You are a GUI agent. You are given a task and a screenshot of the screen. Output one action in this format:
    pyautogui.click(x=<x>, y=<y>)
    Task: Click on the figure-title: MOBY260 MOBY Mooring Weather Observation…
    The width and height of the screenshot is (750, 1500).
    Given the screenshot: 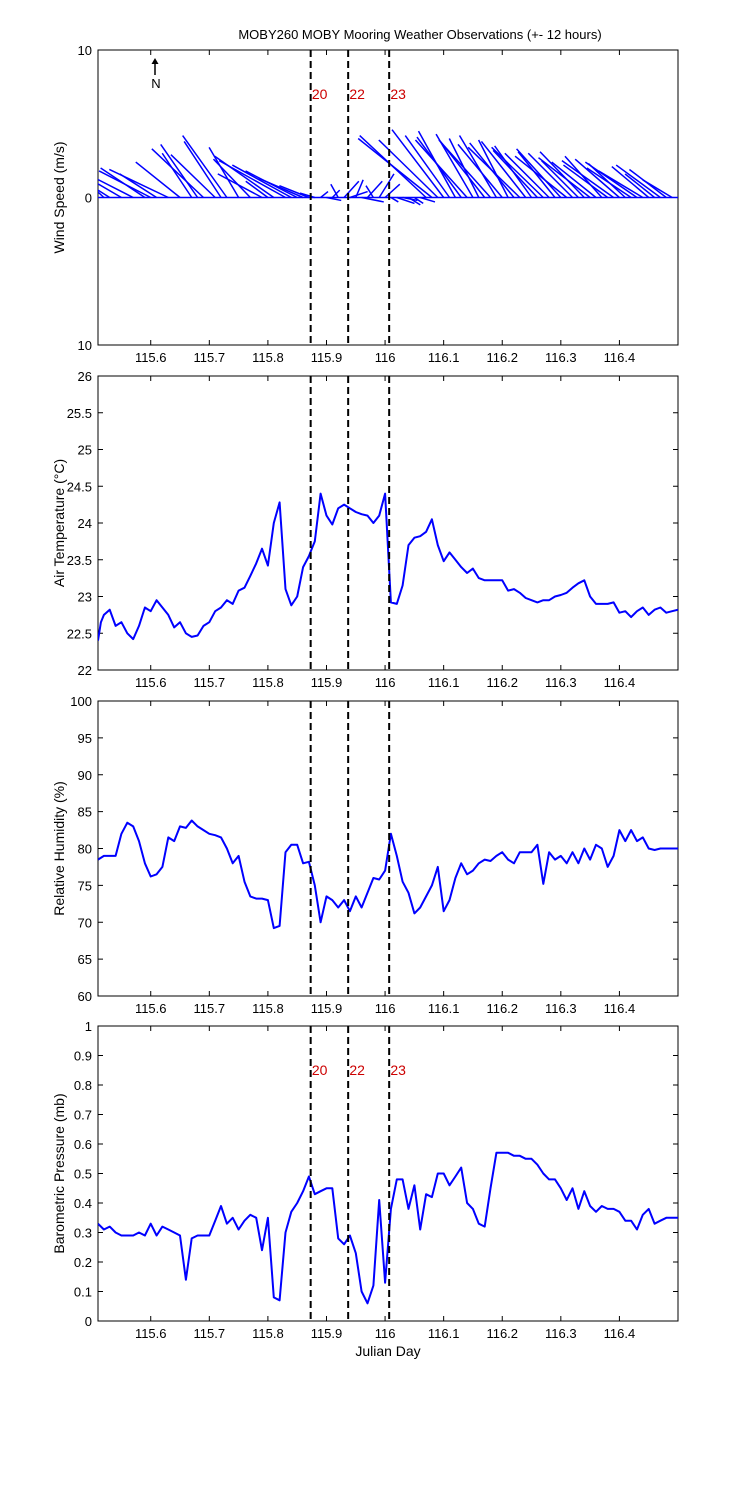 What is the action you would take?
    pyautogui.click(x=419, y=34)
    